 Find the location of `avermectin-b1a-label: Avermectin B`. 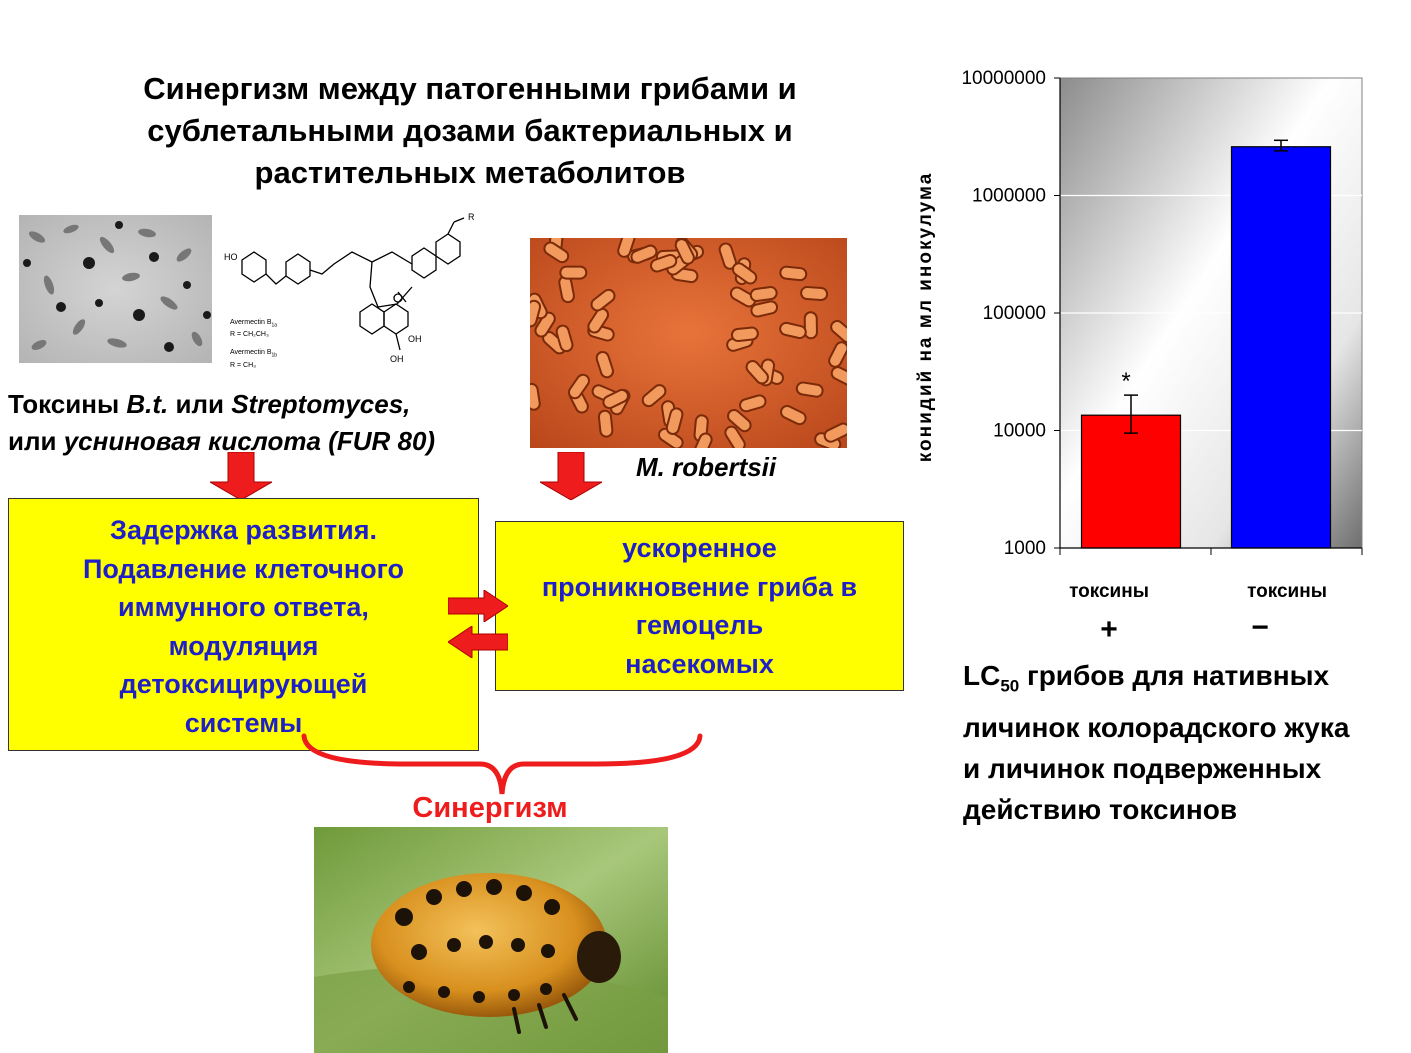

avermectin-b1a-label: Avermectin B is located at coordinates (251, 322).